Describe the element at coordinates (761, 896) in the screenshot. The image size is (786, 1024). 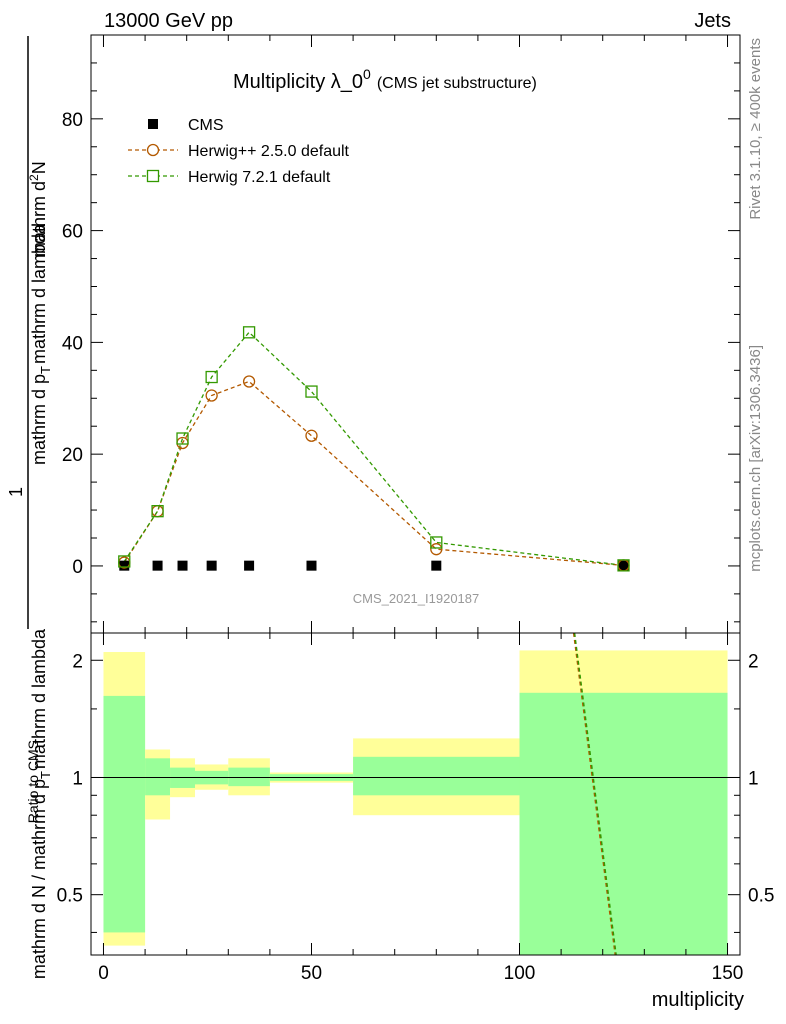
I see `ratio-y-tick-label-right: 0.5` at that location.